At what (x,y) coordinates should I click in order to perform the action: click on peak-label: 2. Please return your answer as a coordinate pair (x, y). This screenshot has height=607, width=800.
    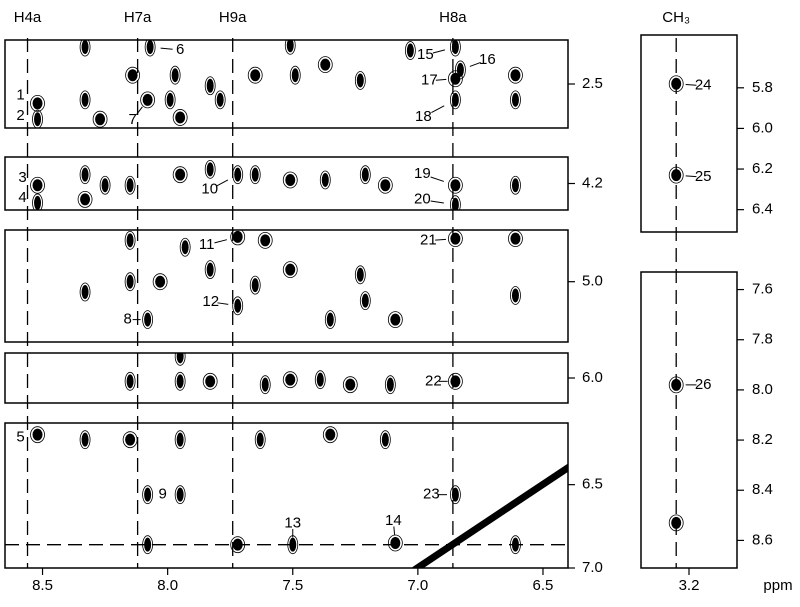
    Looking at the image, I should click on (20, 115).